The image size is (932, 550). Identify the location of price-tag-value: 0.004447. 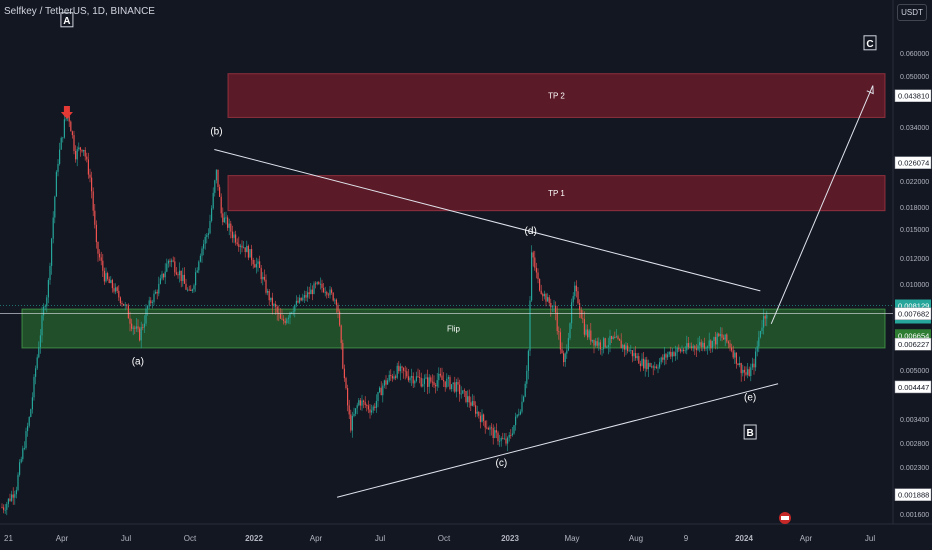
(913, 387).